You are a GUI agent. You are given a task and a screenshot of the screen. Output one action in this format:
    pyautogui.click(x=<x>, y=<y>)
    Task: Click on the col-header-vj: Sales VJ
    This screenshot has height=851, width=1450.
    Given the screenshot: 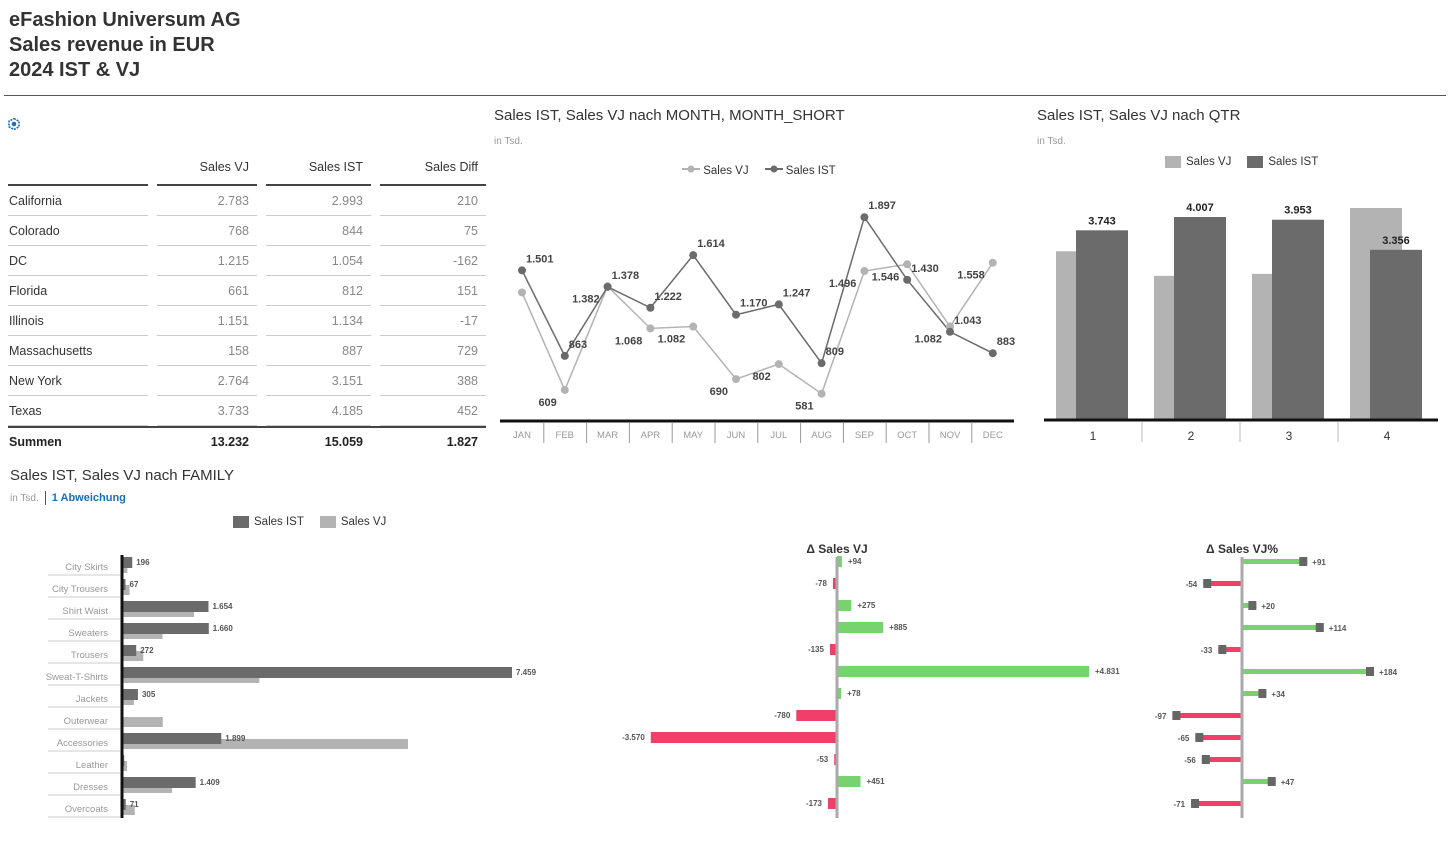 What is the action you would take?
    pyautogui.click(x=207, y=169)
    